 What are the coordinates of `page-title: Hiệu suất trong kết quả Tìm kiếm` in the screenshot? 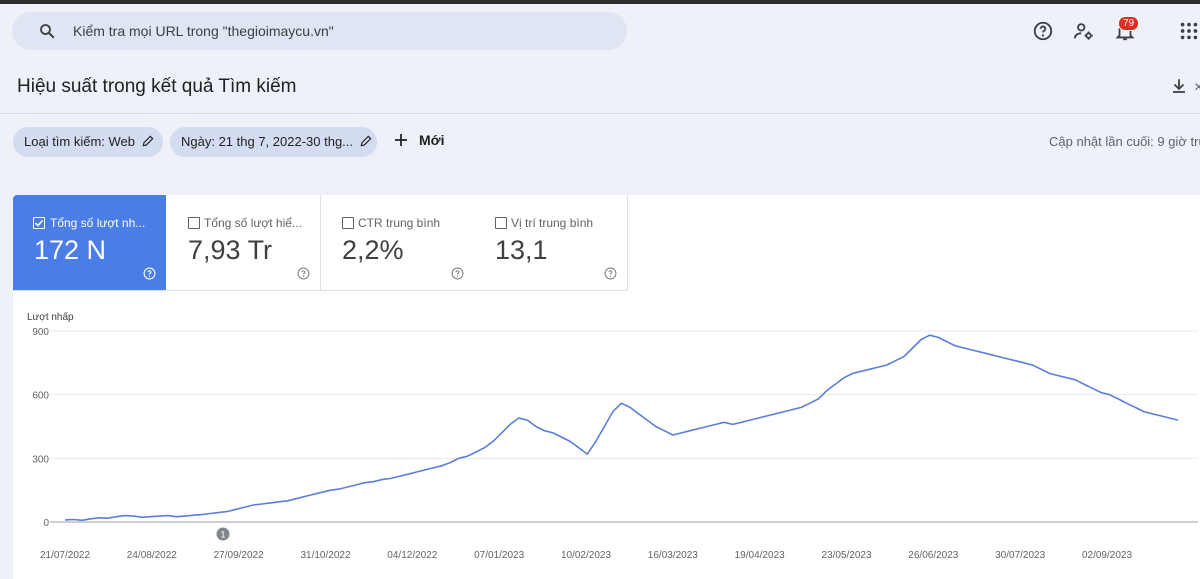 It's located at (157, 86).